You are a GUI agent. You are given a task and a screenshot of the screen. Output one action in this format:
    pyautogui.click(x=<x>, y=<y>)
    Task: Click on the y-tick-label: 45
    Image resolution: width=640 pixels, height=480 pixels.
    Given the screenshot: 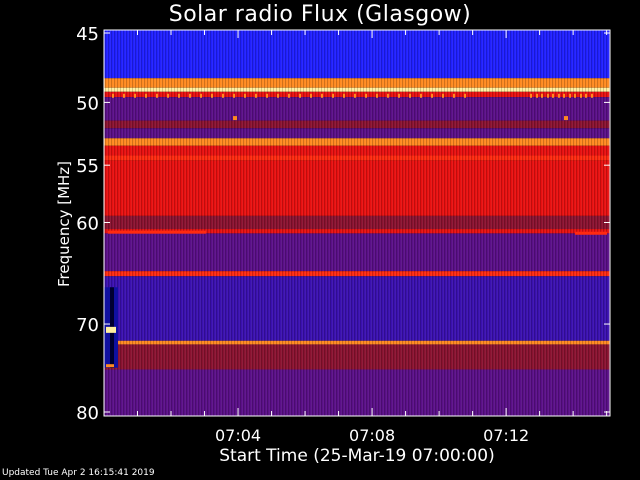 What is the action you would take?
    pyautogui.click(x=87, y=34)
    